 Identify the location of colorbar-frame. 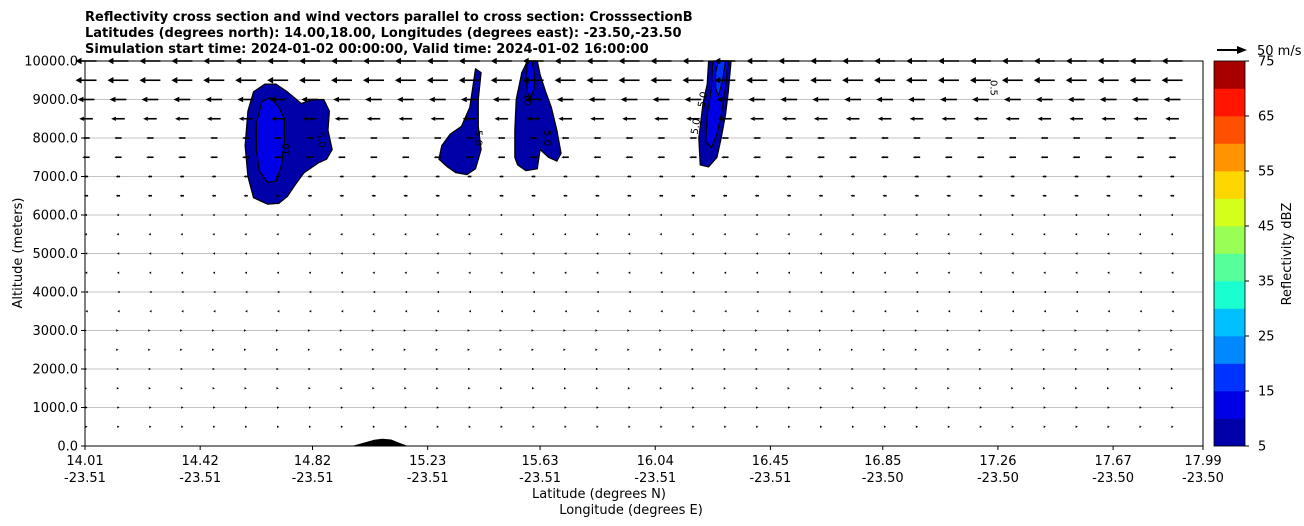
(1229, 253).